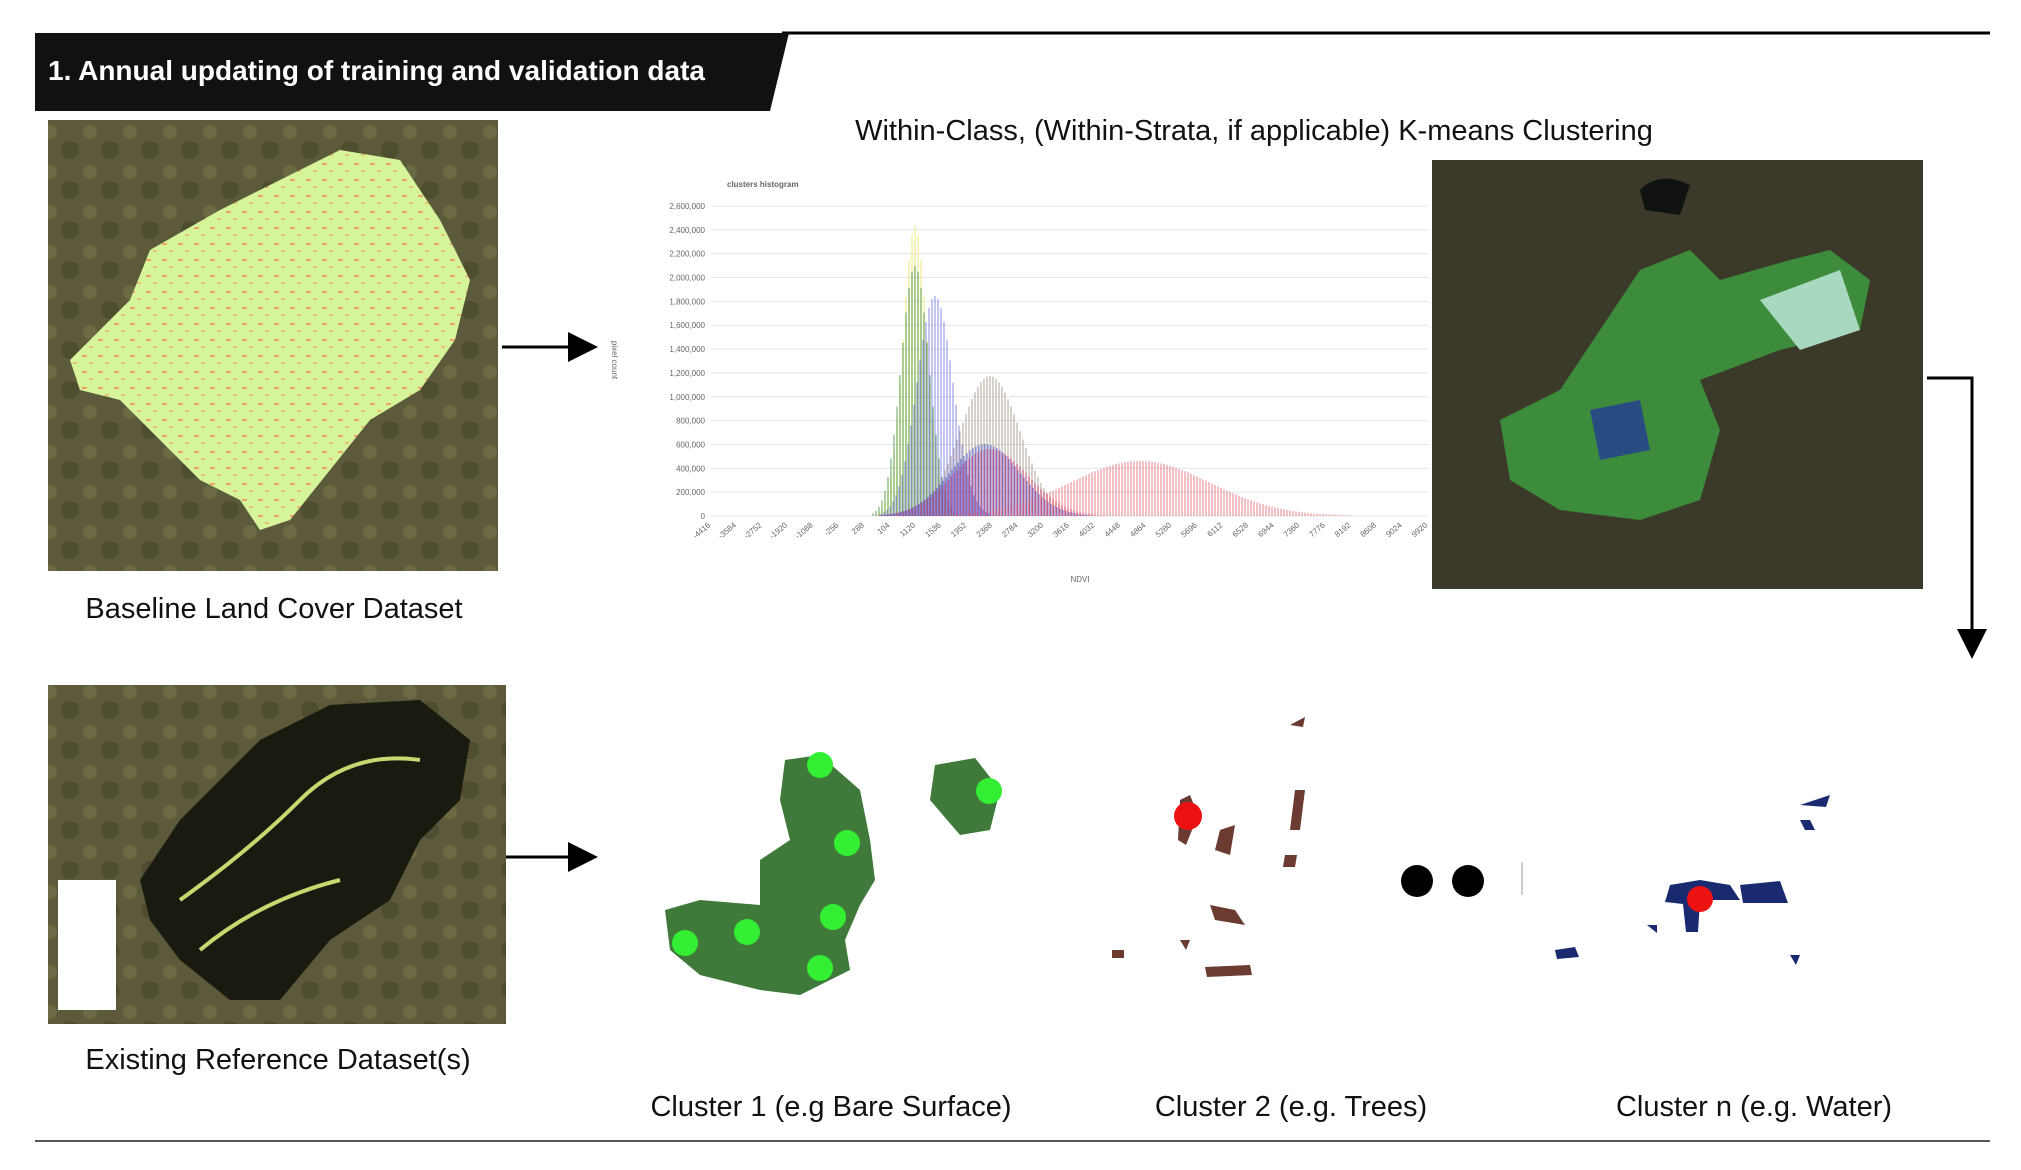 This screenshot has width=2021, height=1170. What do you see at coordinates (858, 528) in the screenshot?
I see `x-tick-label: 288` at bounding box center [858, 528].